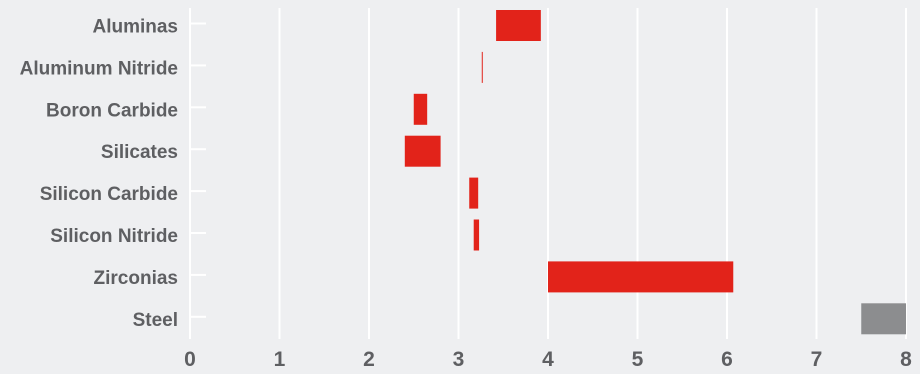 This screenshot has width=920, height=374. Describe the element at coordinates (476, 235) in the screenshot. I see `bar-silicon-nitride` at that location.